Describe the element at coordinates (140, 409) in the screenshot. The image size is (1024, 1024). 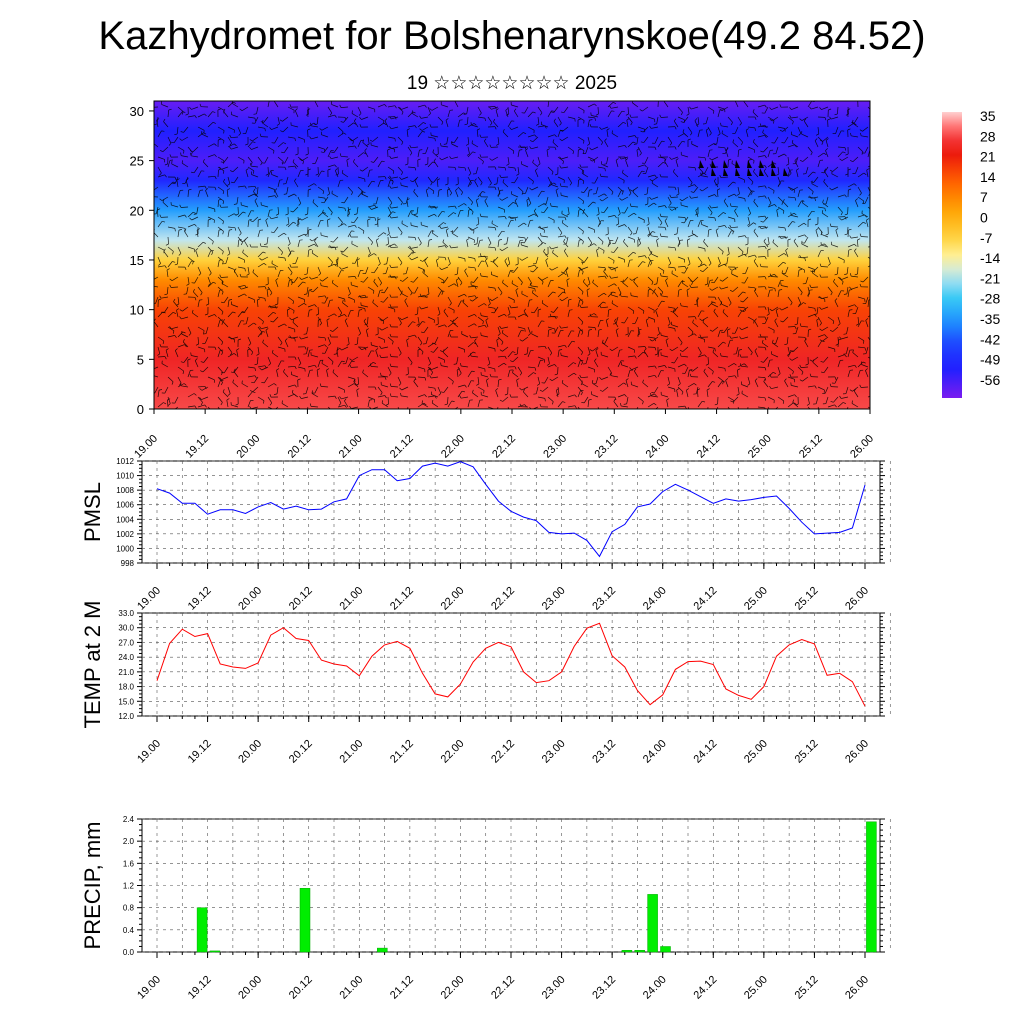
I see `y-tick-label: 0` at that location.